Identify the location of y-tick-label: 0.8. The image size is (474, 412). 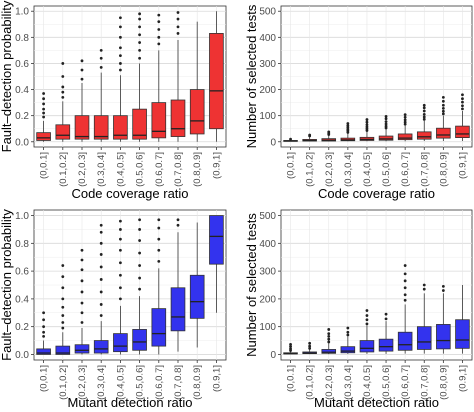
(22, 244).